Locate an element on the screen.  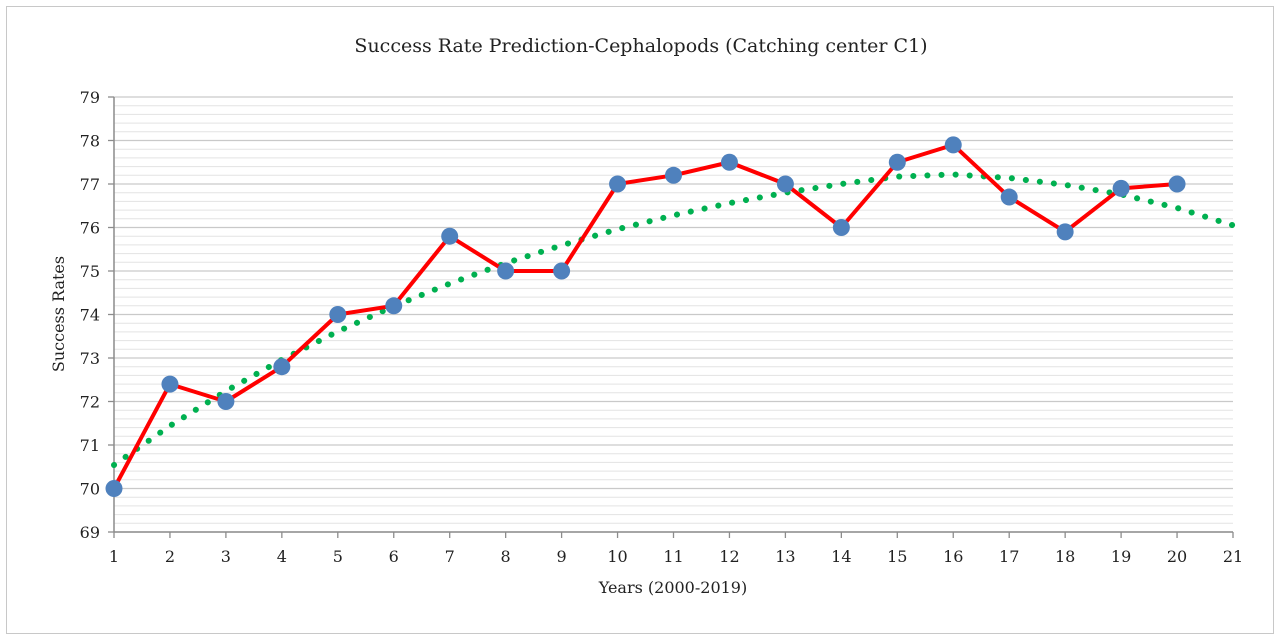
x-tick-label: 21 is located at coordinates (1233, 556).